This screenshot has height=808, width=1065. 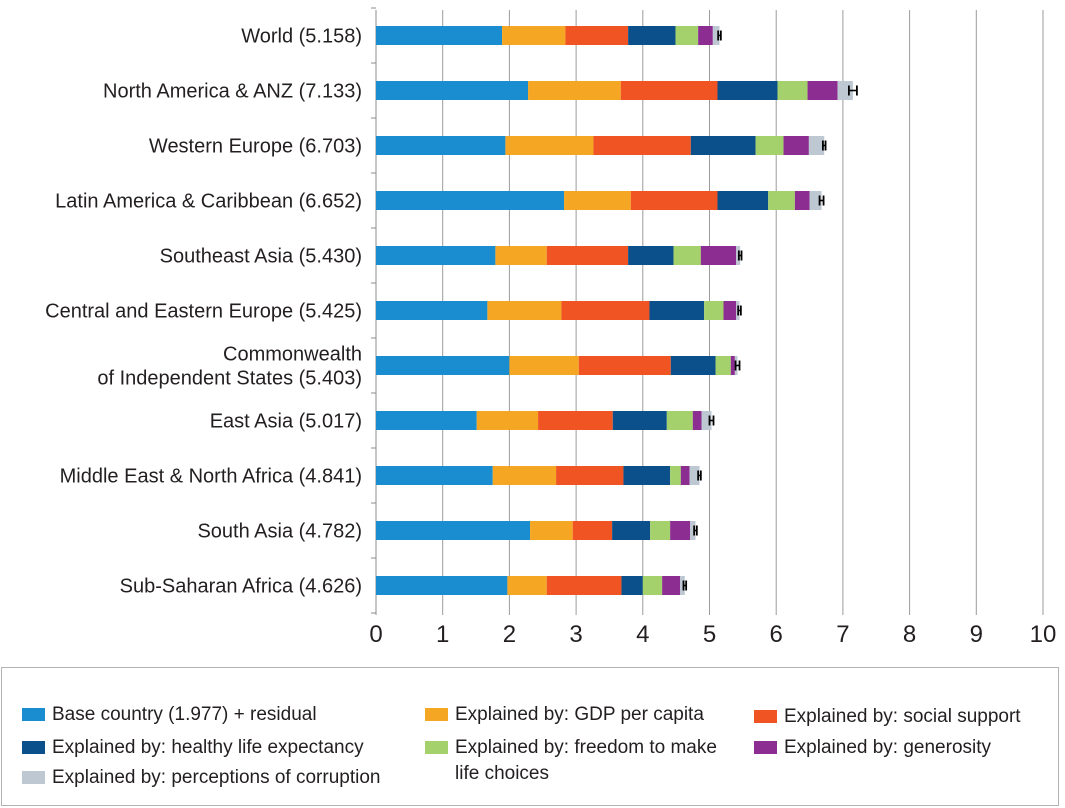 What do you see at coordinates (292, 355) in the screenshot?
I see `category-label-7-line-1: Commonwealth` at bounding box center [292, 355].